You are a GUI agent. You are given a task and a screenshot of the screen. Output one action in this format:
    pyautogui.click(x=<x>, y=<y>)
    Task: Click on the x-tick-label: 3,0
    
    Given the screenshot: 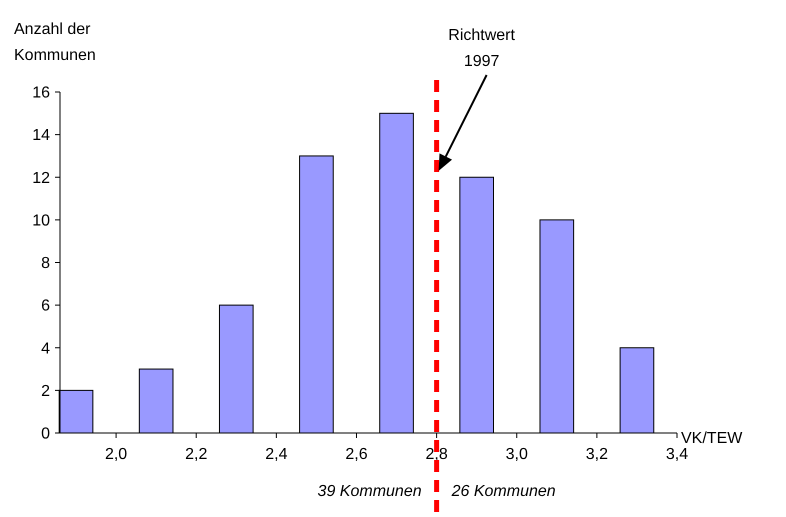 What is the action you would take?
    pyautogui.click(x=517, y=454)
    